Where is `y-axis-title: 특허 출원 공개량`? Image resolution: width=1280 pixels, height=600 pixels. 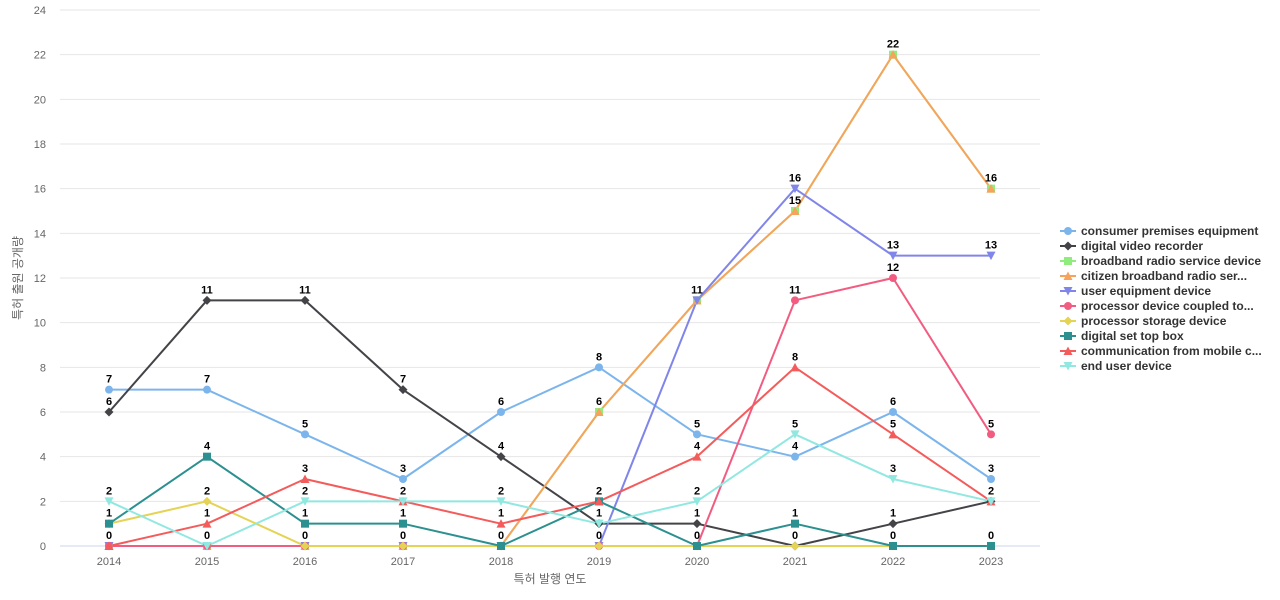 y-axis-title: 특허 출원 공개량 is located at coordinates (18, 278).